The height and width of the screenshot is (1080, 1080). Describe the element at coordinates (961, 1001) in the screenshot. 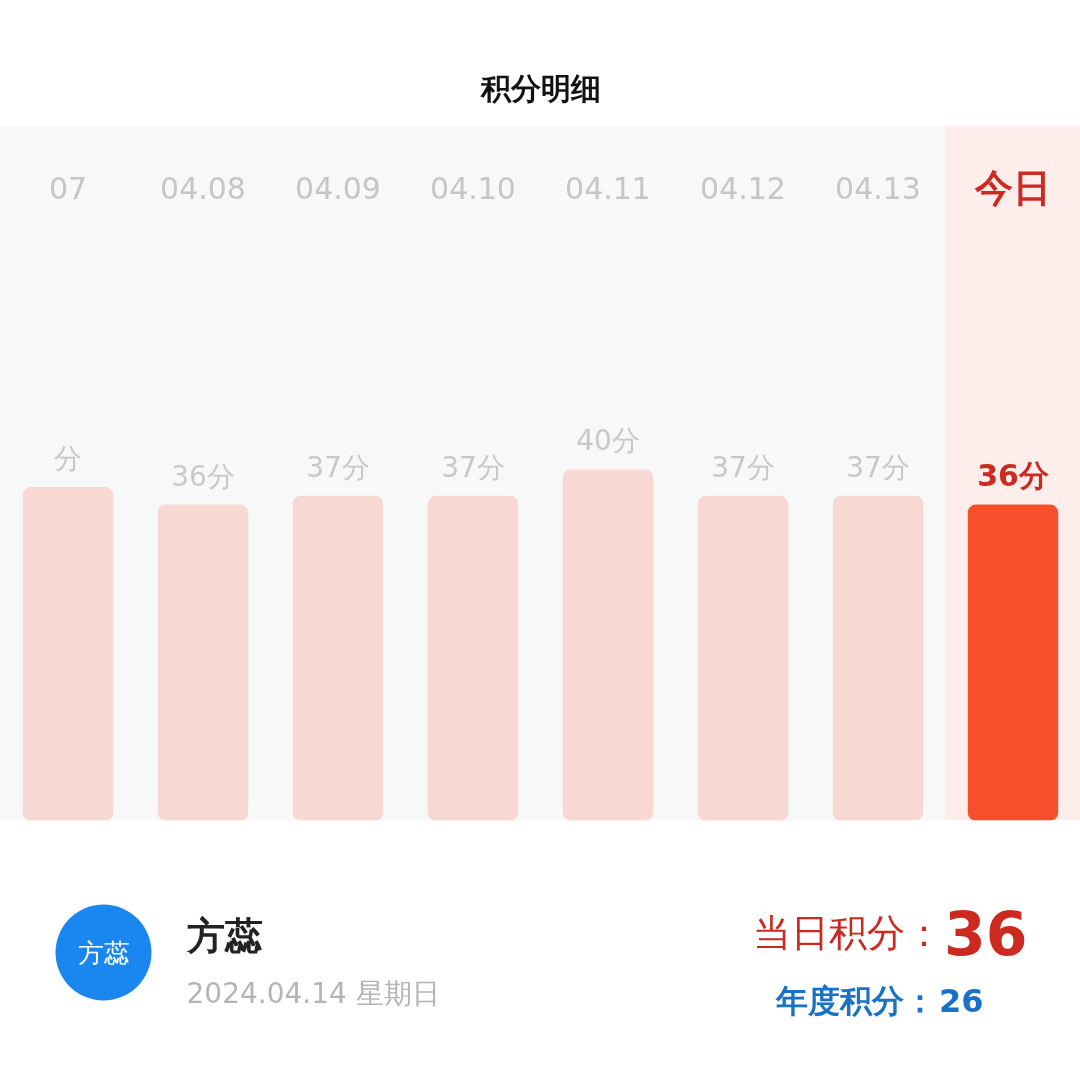

I see `text: 26` at that location.